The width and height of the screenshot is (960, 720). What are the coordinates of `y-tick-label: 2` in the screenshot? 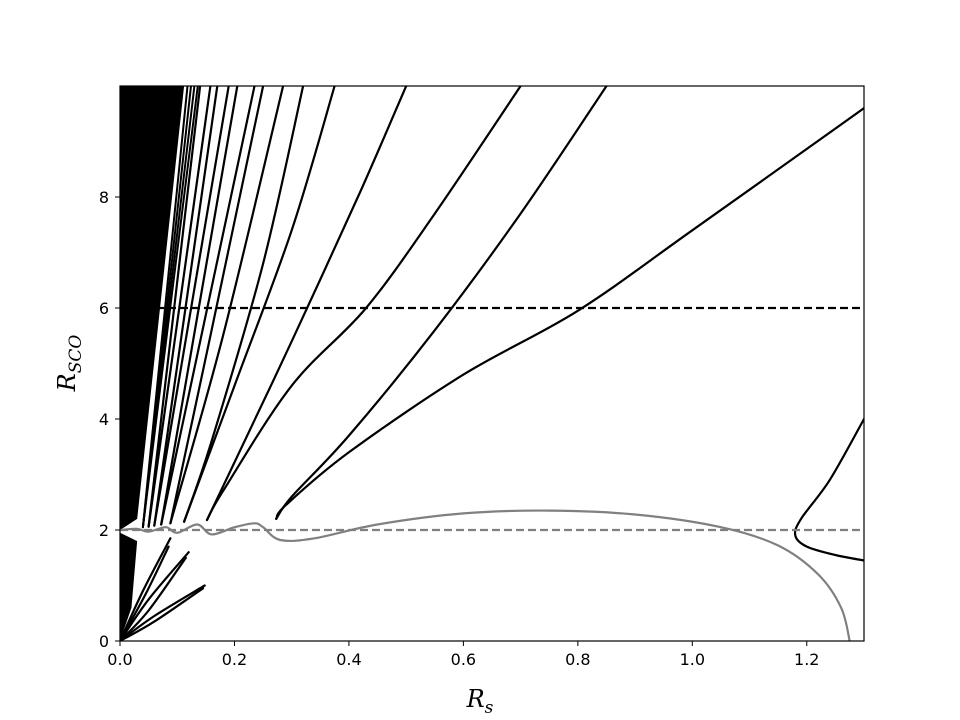 It's located at (104, 530).